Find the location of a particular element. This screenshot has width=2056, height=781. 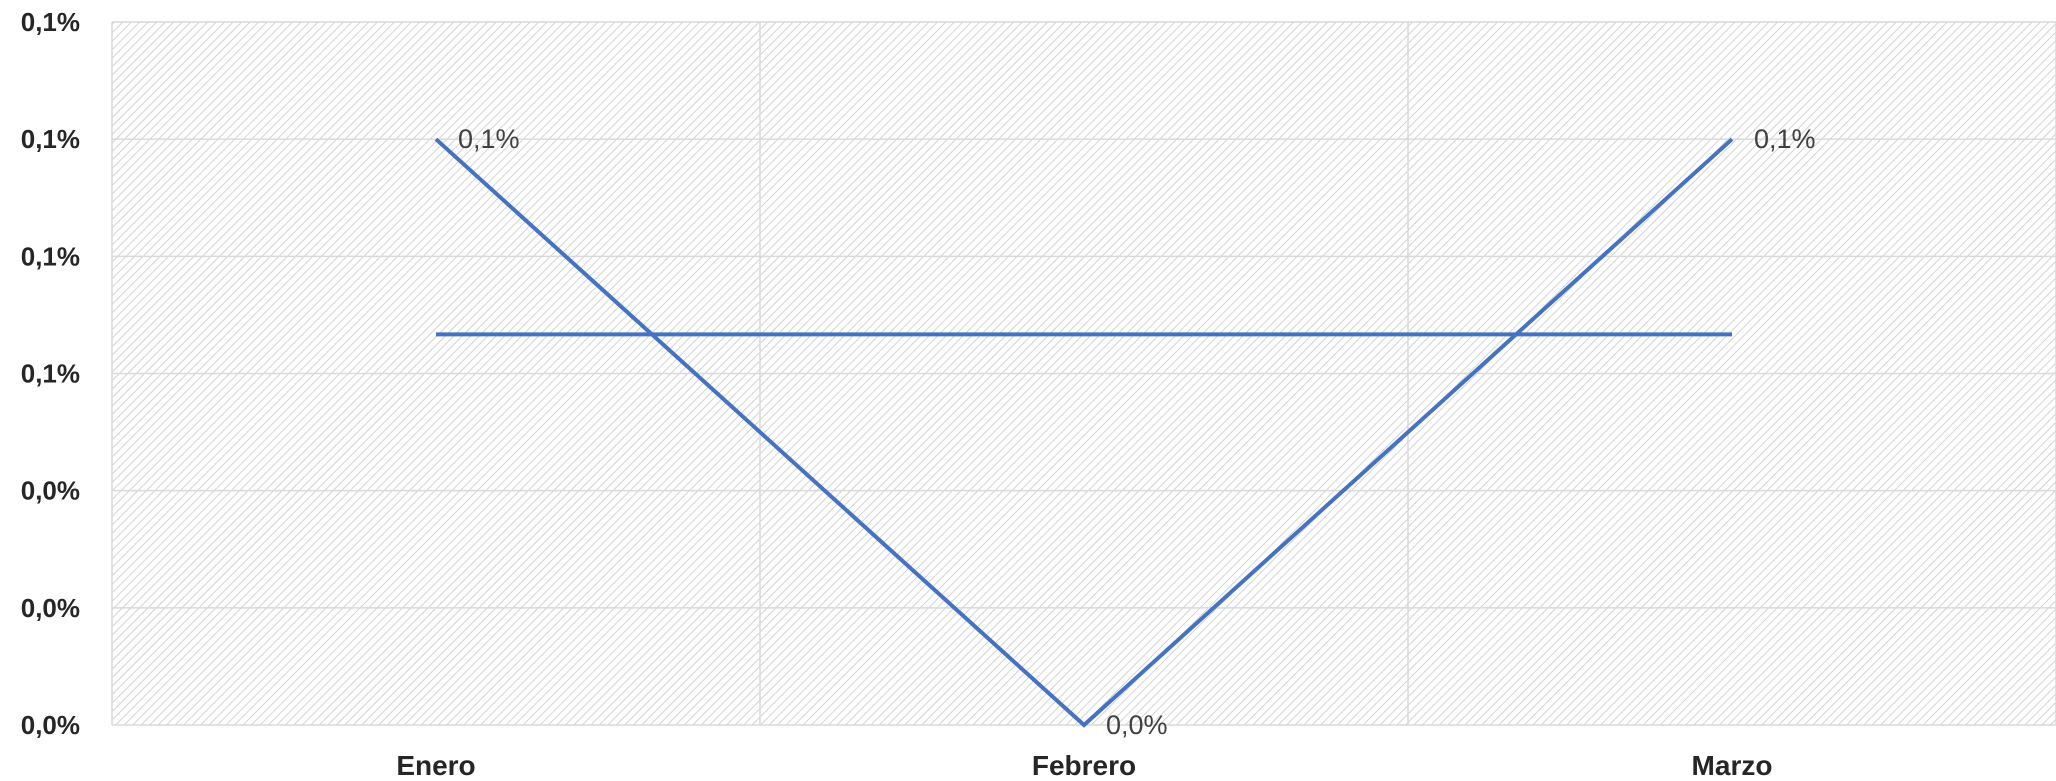

x-tick-label: Marzo is located at coordinates (1732, 765).